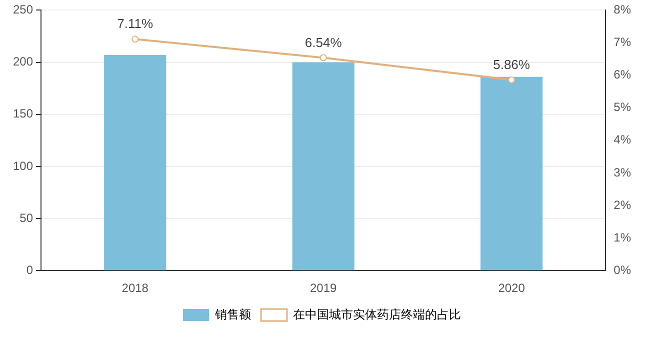 This screenshot has width=652, height=339. Describe the element at coordinates (135, 24) in the screenshot. I see `data-label: 7.11%` at that location.